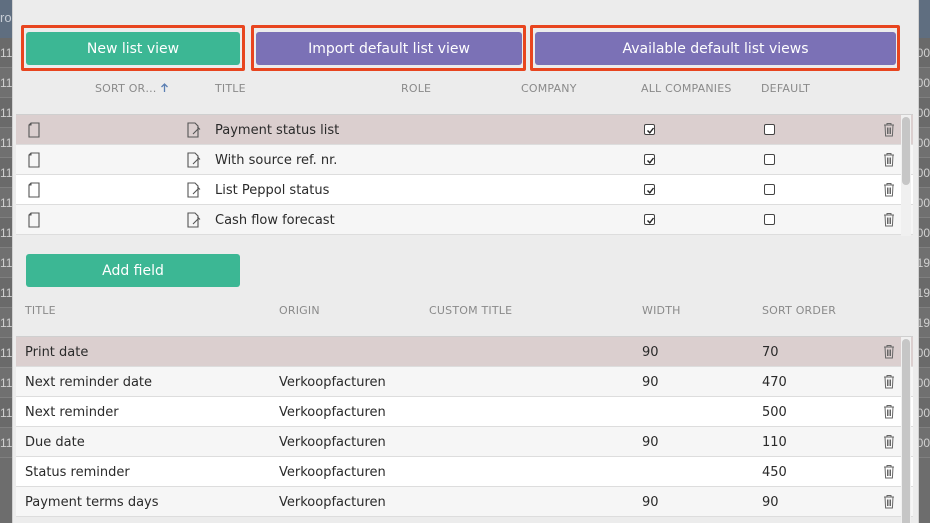 Image resolution: width=930 pixels, height=523 pixels. What do you see at coordinates (464, 412) in the screenshot?
I see `field-row: Next reminder Verkoopfacturen 500` at bounding box center [464, 412].